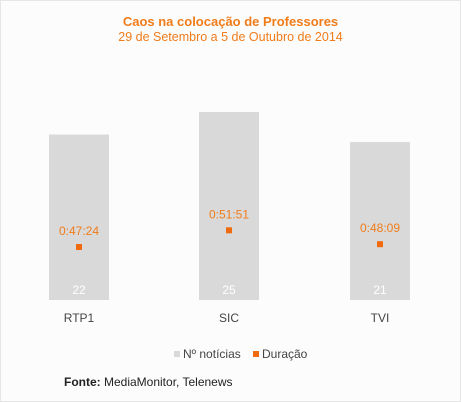 The height and width of the screenshot is (402, 461). Describe the element at coordinates (177, 354) in the screenshot. I see `legend-swatch-news` at that location.